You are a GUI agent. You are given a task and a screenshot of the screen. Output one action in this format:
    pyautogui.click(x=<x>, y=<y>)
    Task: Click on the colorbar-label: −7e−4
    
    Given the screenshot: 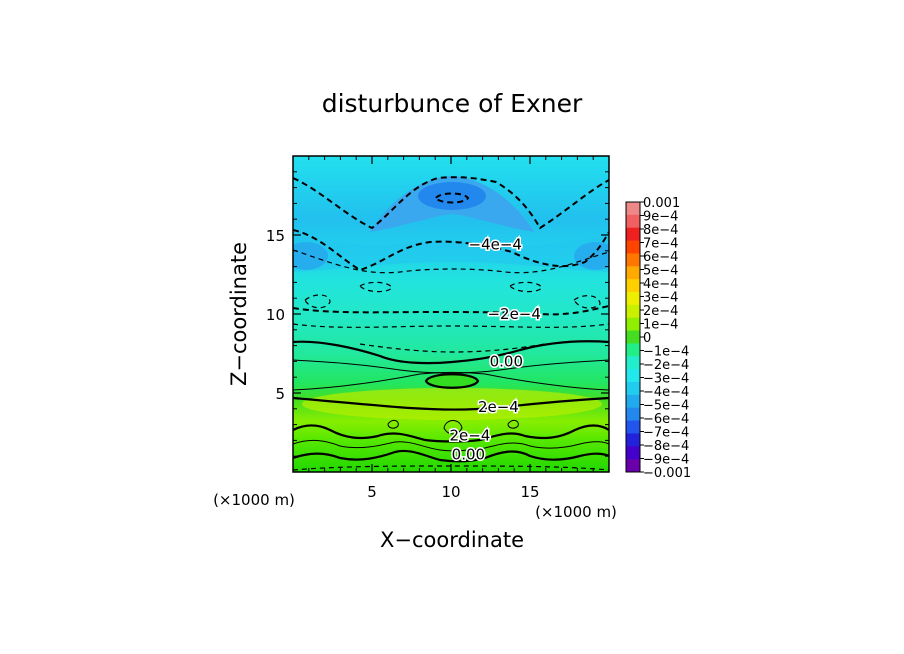 What is the action you would take?
    pyautogui.click(x=666, y=433)
    